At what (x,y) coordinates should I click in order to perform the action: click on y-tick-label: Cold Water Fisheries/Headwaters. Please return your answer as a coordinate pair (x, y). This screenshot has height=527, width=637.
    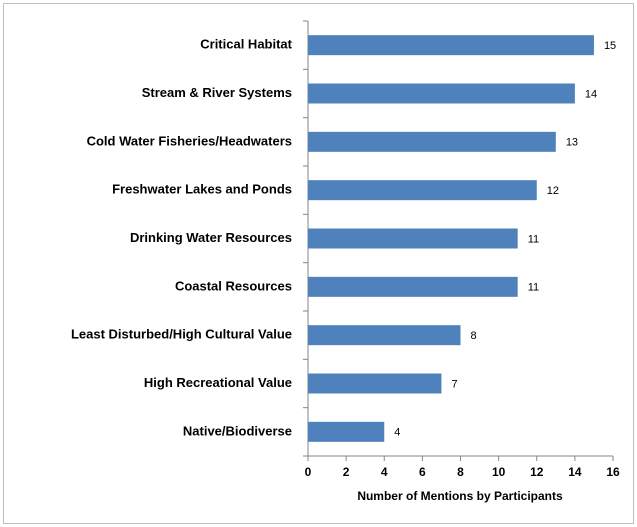
    Looking at the image, I should click on (189, 140).